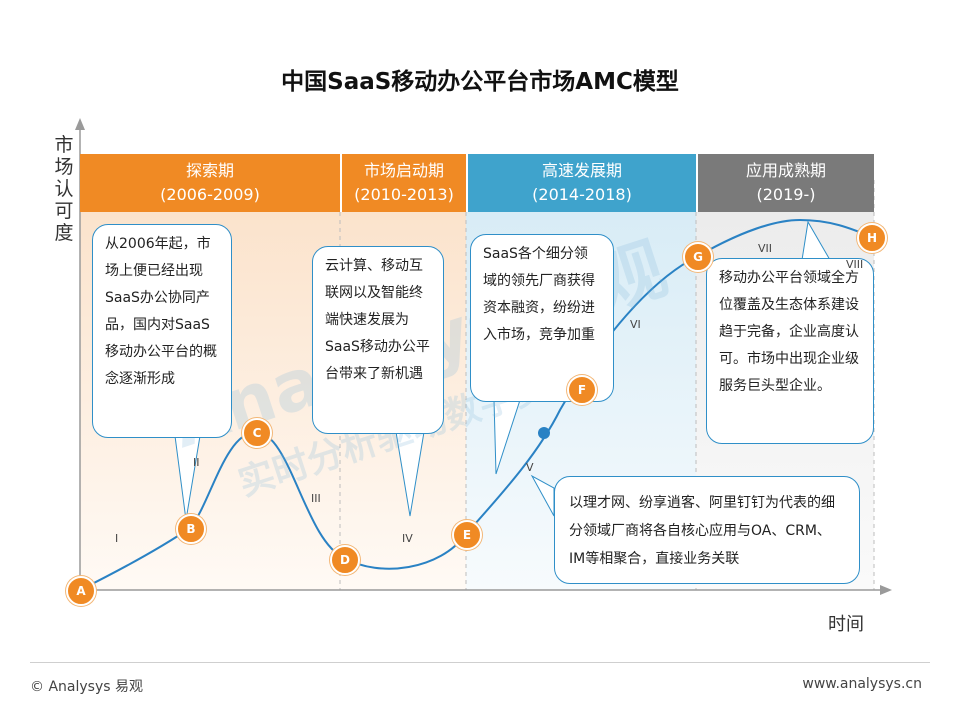 The image size is (960, 720). What do you see at coordinates (480, 662) in the screenshot?
I see `footer-divider` at bounding box center [480, 662].